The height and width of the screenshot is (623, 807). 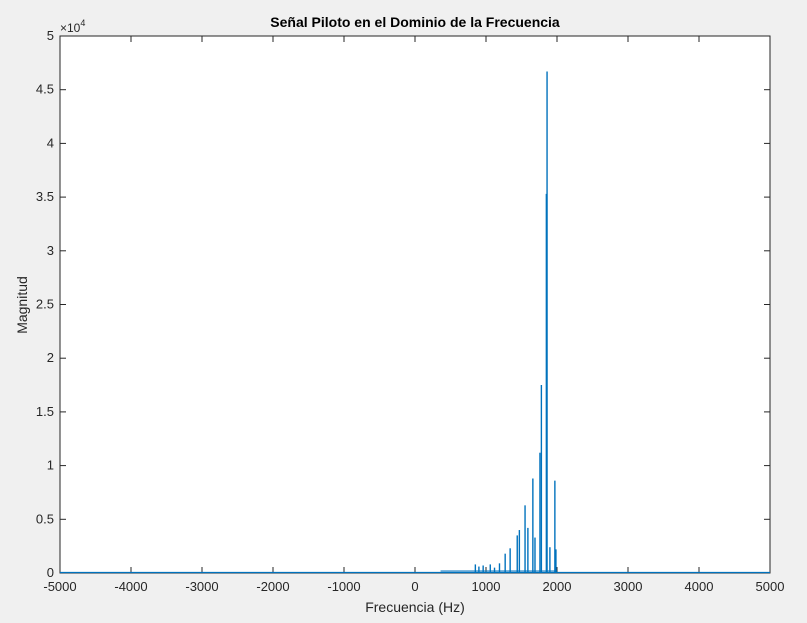 What do you see at coordinates (770, 586) in the screenshot?
I see `x-tick-label: 5000` at bounding box center [770, 586].